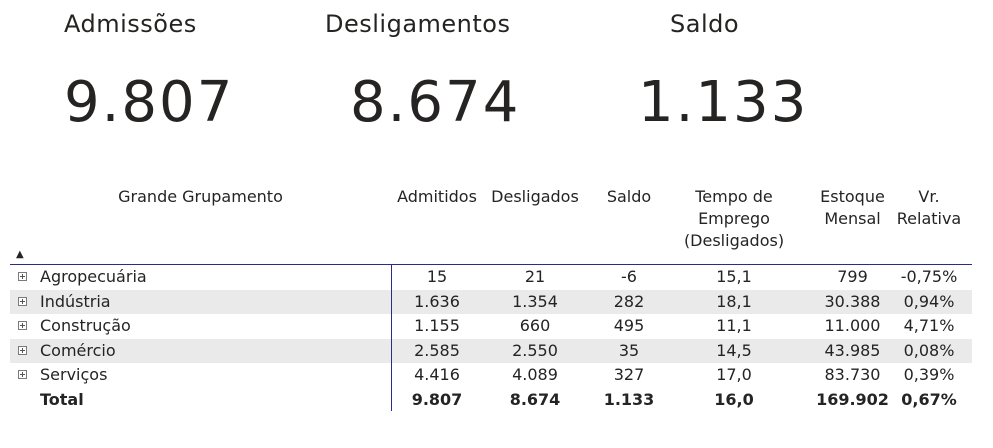  Describe the element at coordinates (929, 399) in the screenshot. I see `table-cell: 0,67%` at that location.